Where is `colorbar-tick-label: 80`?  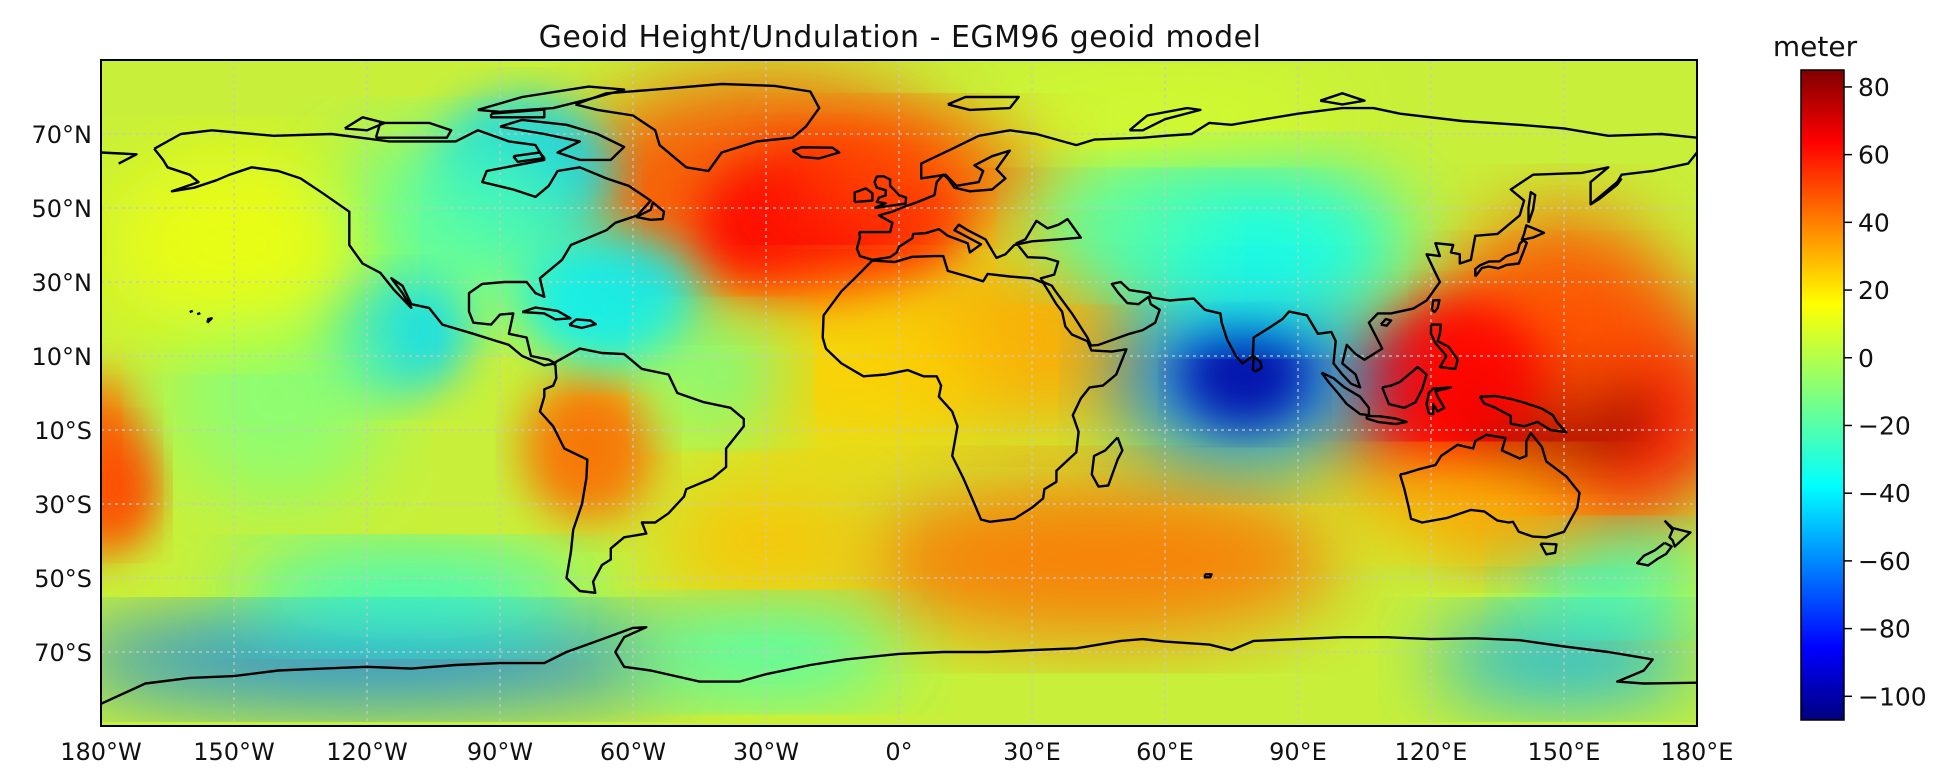 colorbar-tick-label: 80 is located at coordinates (1874, 87).